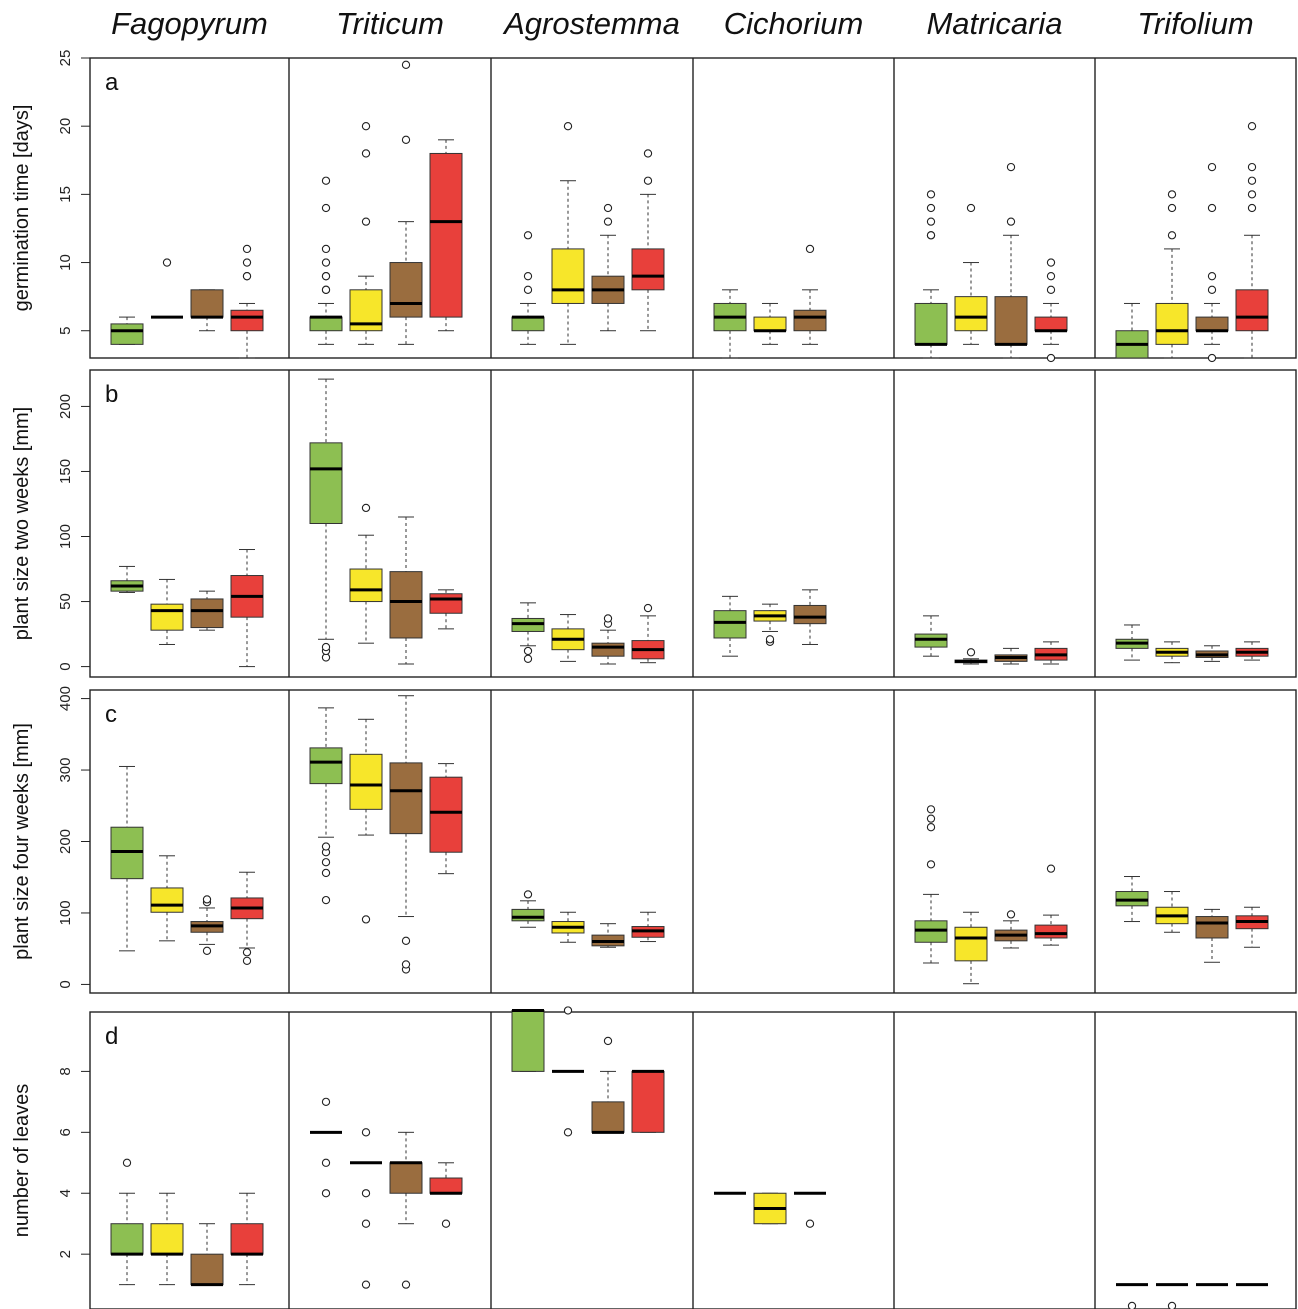 Image resolution: width=1298 pixels, height=1309 pixels. What do you see at coordinates (65, 601) in the screenshot?
I see `y-tick-label: 50` at bounding box center [65, 601].